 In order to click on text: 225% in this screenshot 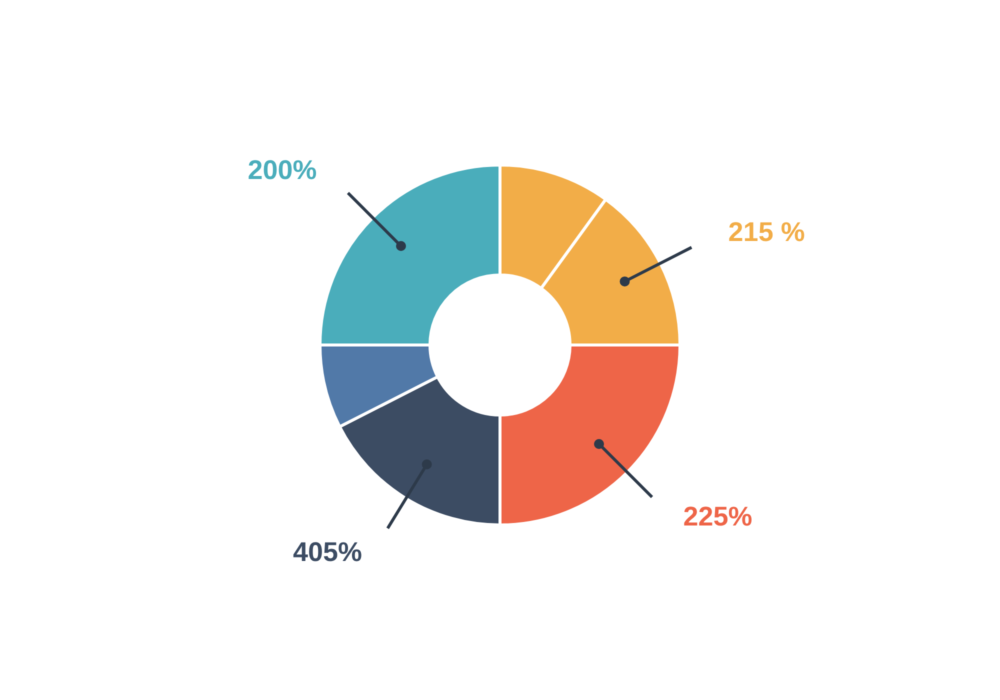, I will do `click(717, 516)`.